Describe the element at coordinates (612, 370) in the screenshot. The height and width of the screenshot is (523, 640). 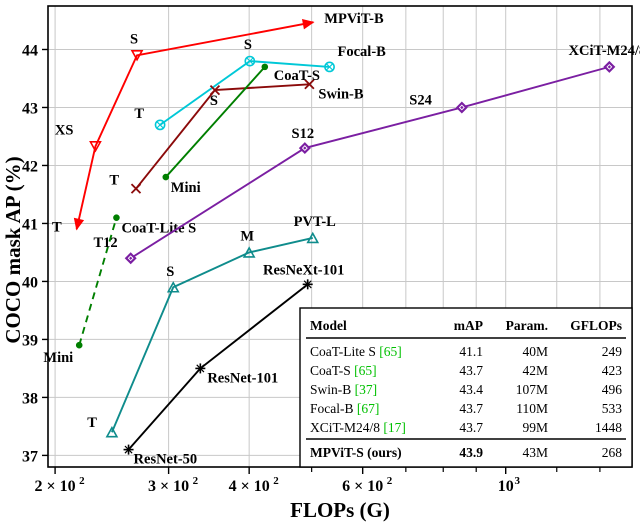
I see `table-cell: 423` at that location.